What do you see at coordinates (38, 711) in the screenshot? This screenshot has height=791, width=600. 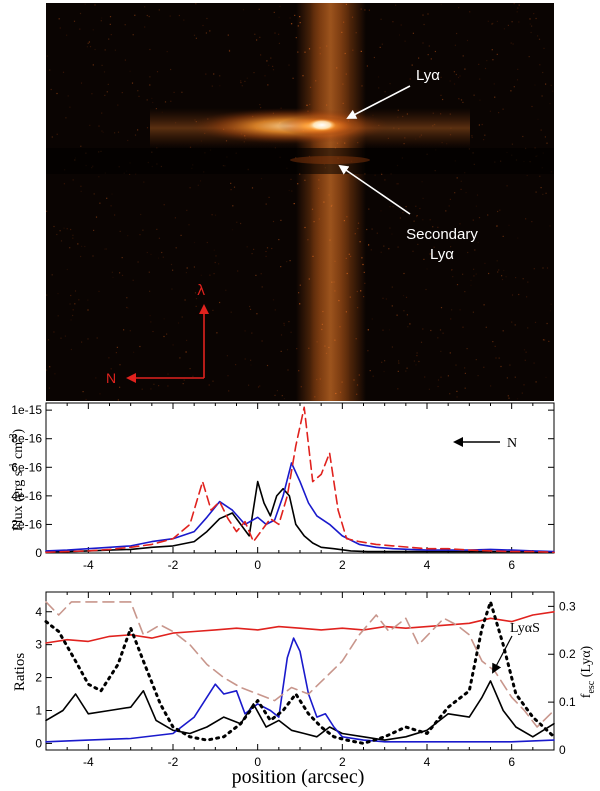 I see `y-tick-label: 1` at bounding box center [38, 711].